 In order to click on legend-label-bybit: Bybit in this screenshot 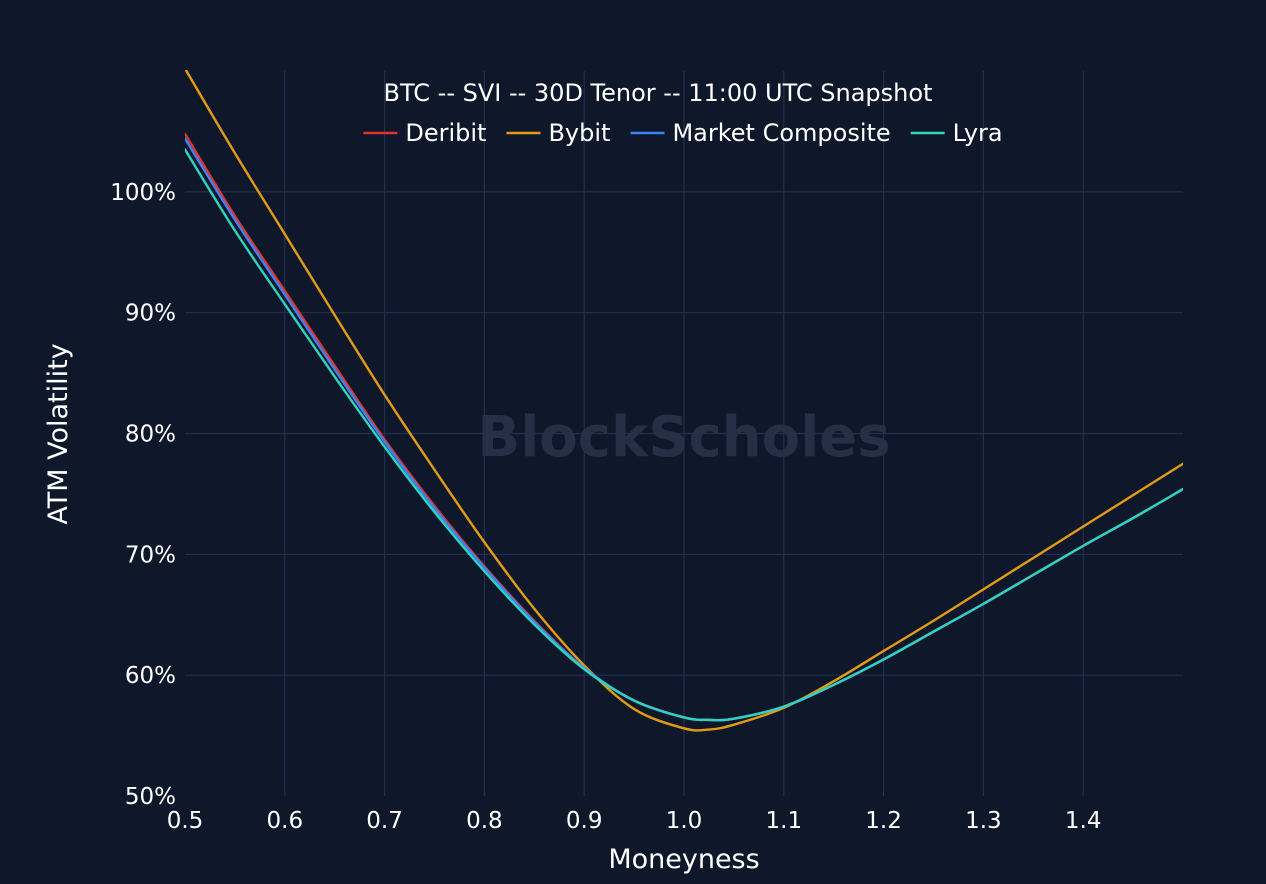, I will do `click(579, 133)`.